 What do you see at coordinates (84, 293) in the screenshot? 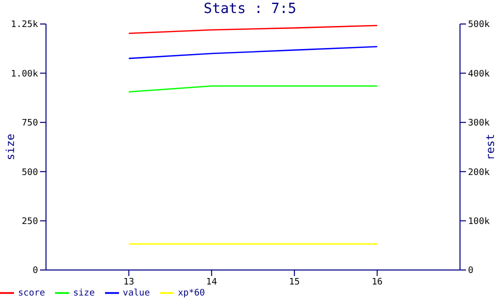
I see `legend-label: size` at bounding box center [84, 293].